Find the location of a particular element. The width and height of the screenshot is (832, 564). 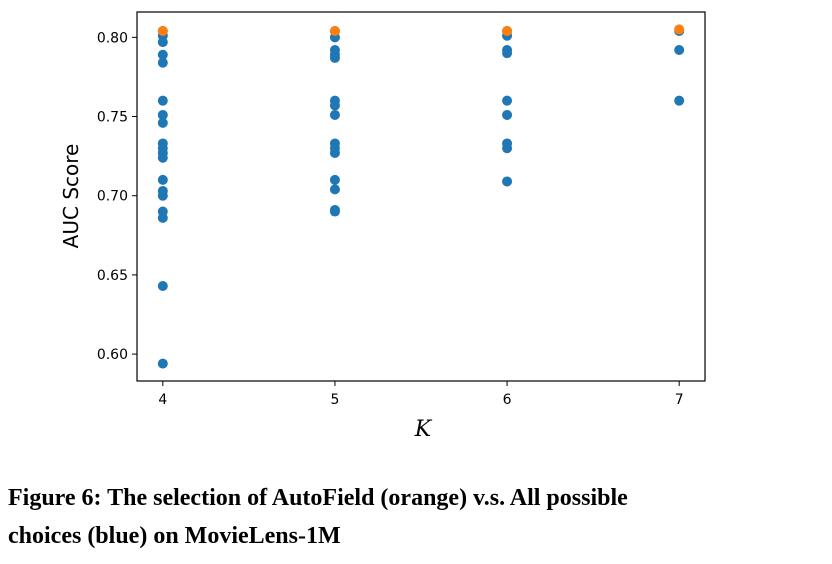

x-axis-label: K is located at coordinates (423, 429).